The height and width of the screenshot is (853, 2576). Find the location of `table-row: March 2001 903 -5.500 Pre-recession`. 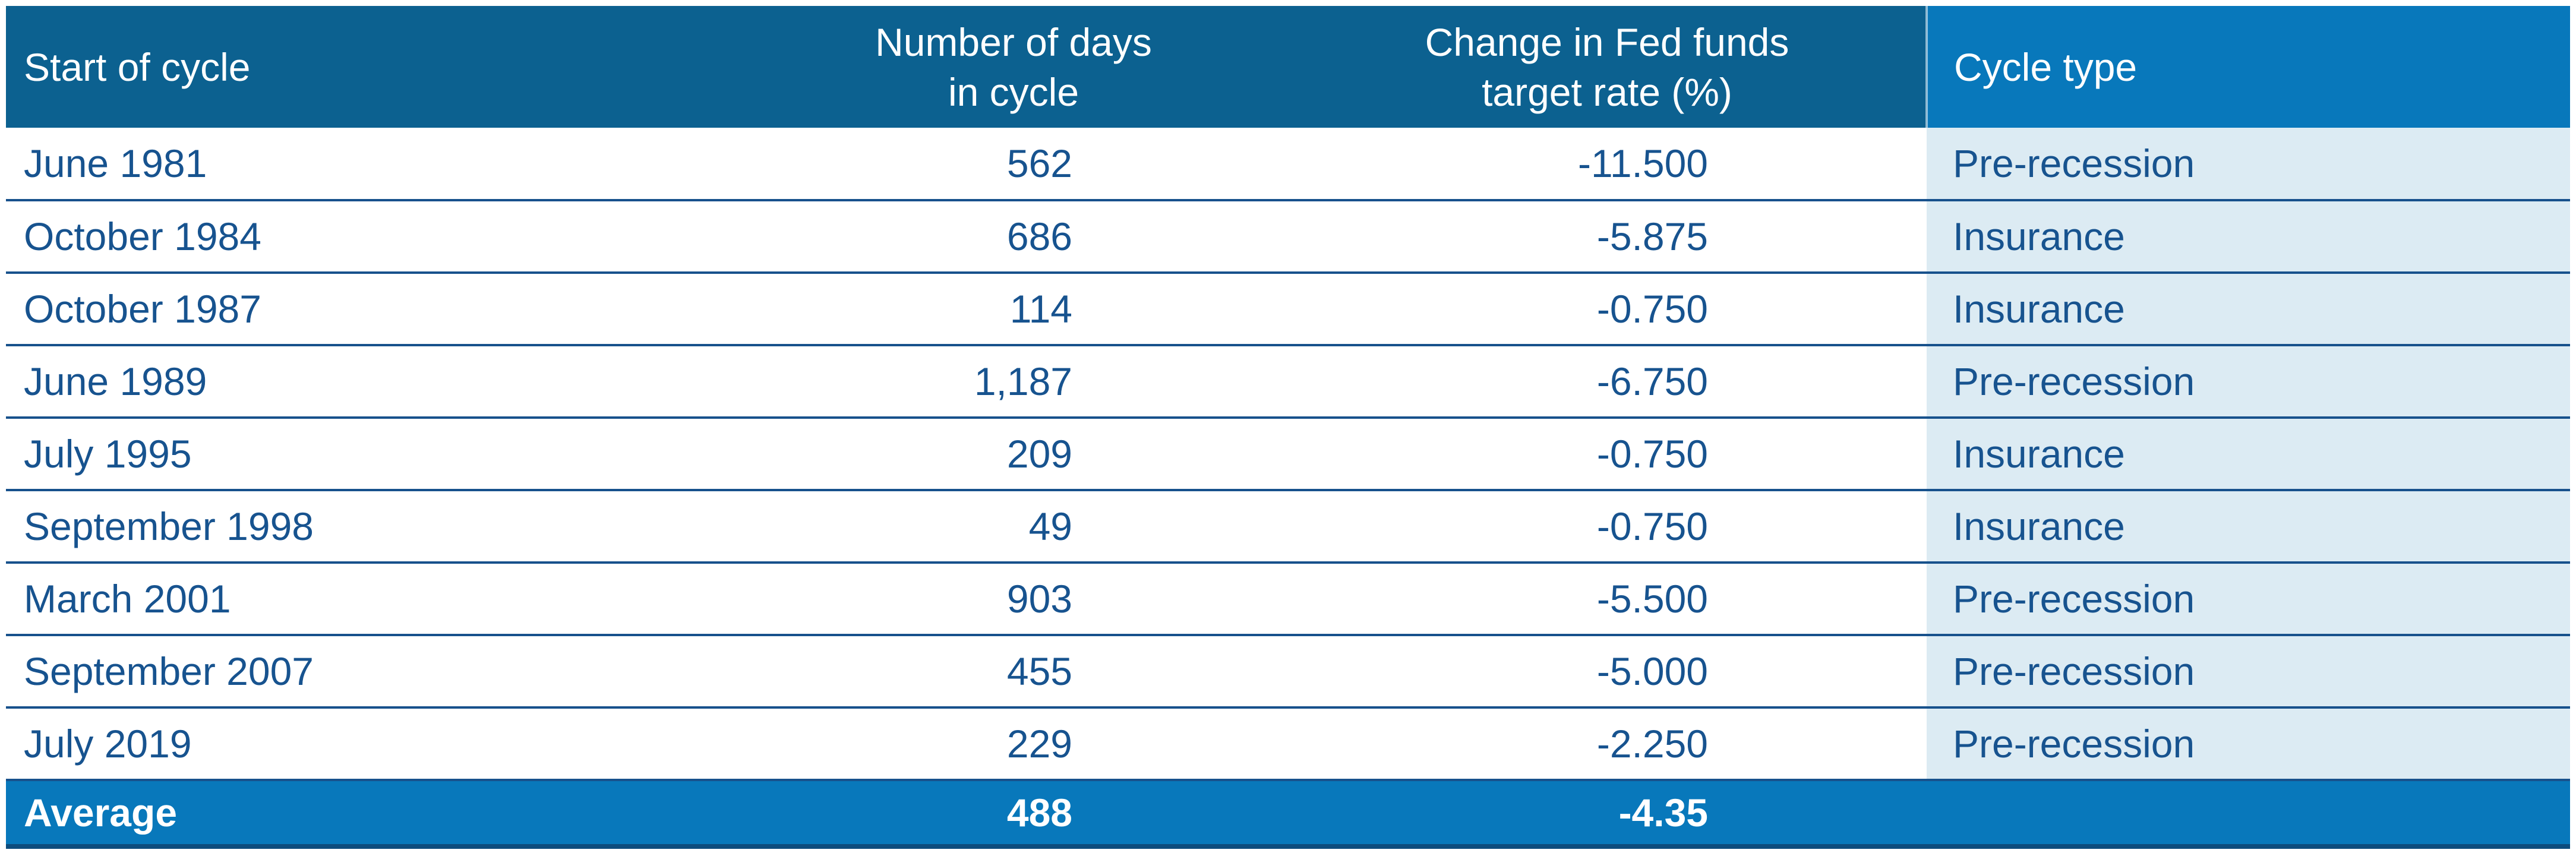

table-row: March 2001 903 -5.500 Pre-recession is located at coordinates (1288, 599).